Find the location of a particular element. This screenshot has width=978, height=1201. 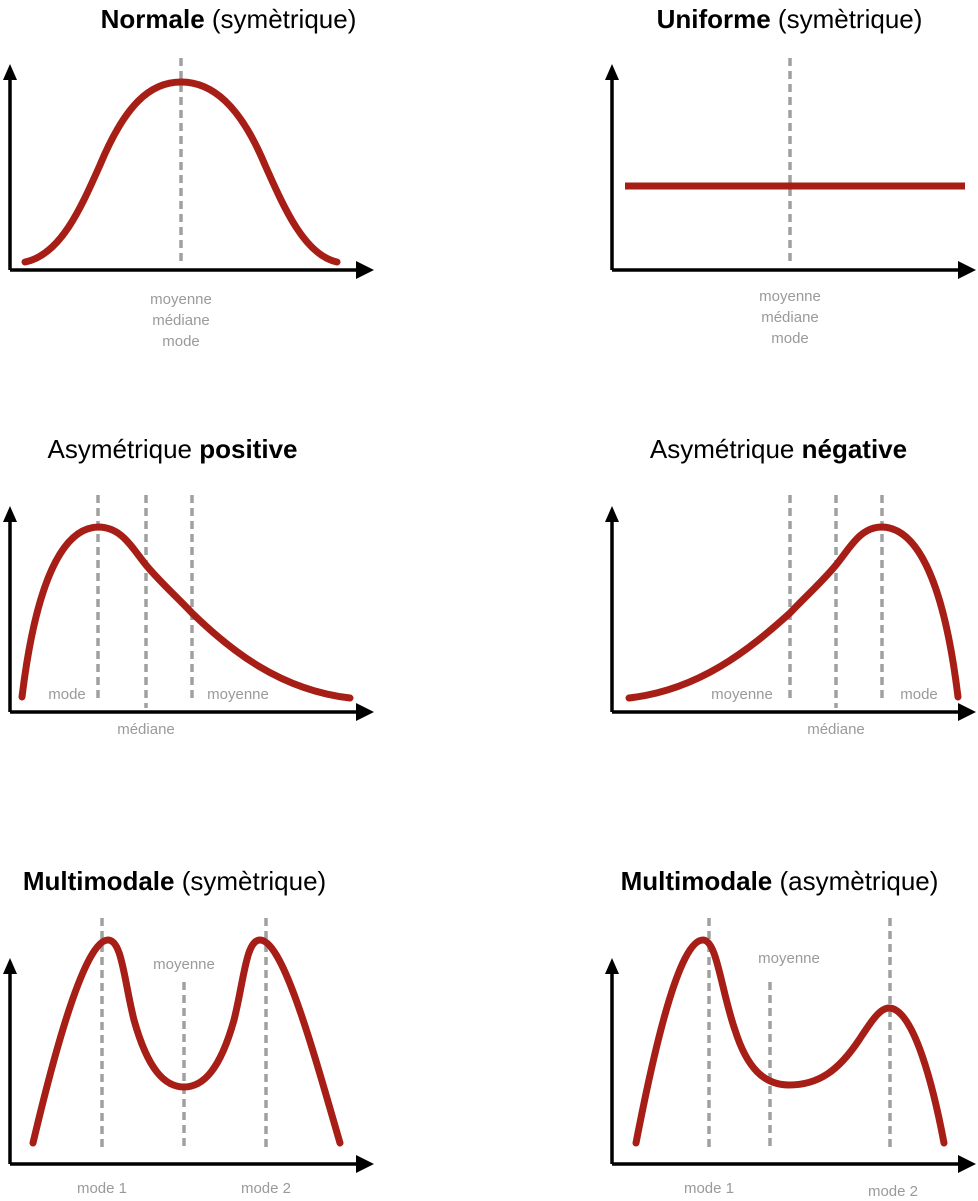

title-bold: Uniforme is located at coordinates (713, 19).